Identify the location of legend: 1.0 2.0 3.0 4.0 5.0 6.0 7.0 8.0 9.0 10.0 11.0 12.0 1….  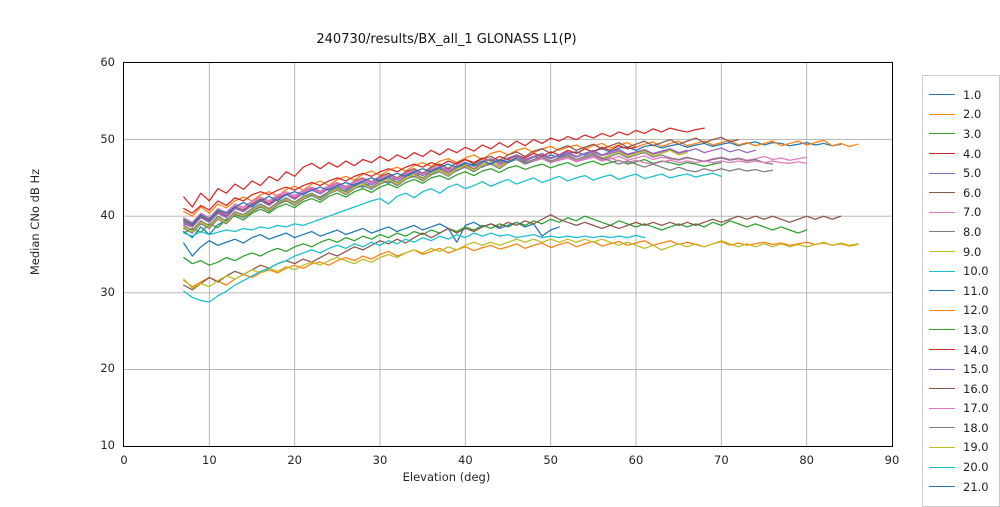
(961, 291).